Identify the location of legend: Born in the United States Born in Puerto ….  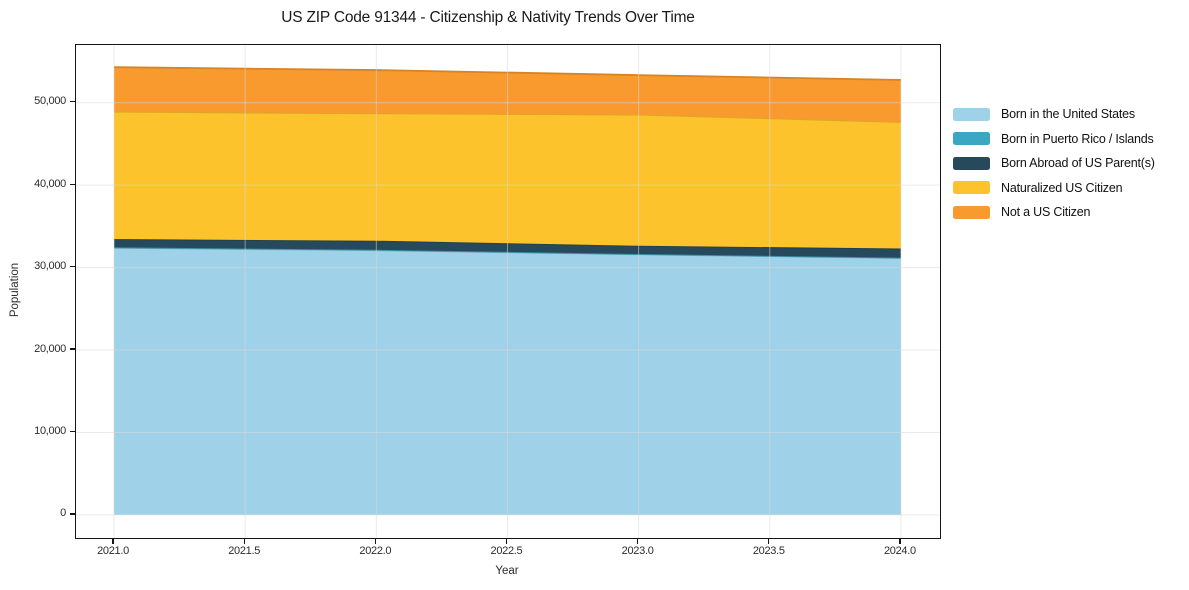
(1054, 163).